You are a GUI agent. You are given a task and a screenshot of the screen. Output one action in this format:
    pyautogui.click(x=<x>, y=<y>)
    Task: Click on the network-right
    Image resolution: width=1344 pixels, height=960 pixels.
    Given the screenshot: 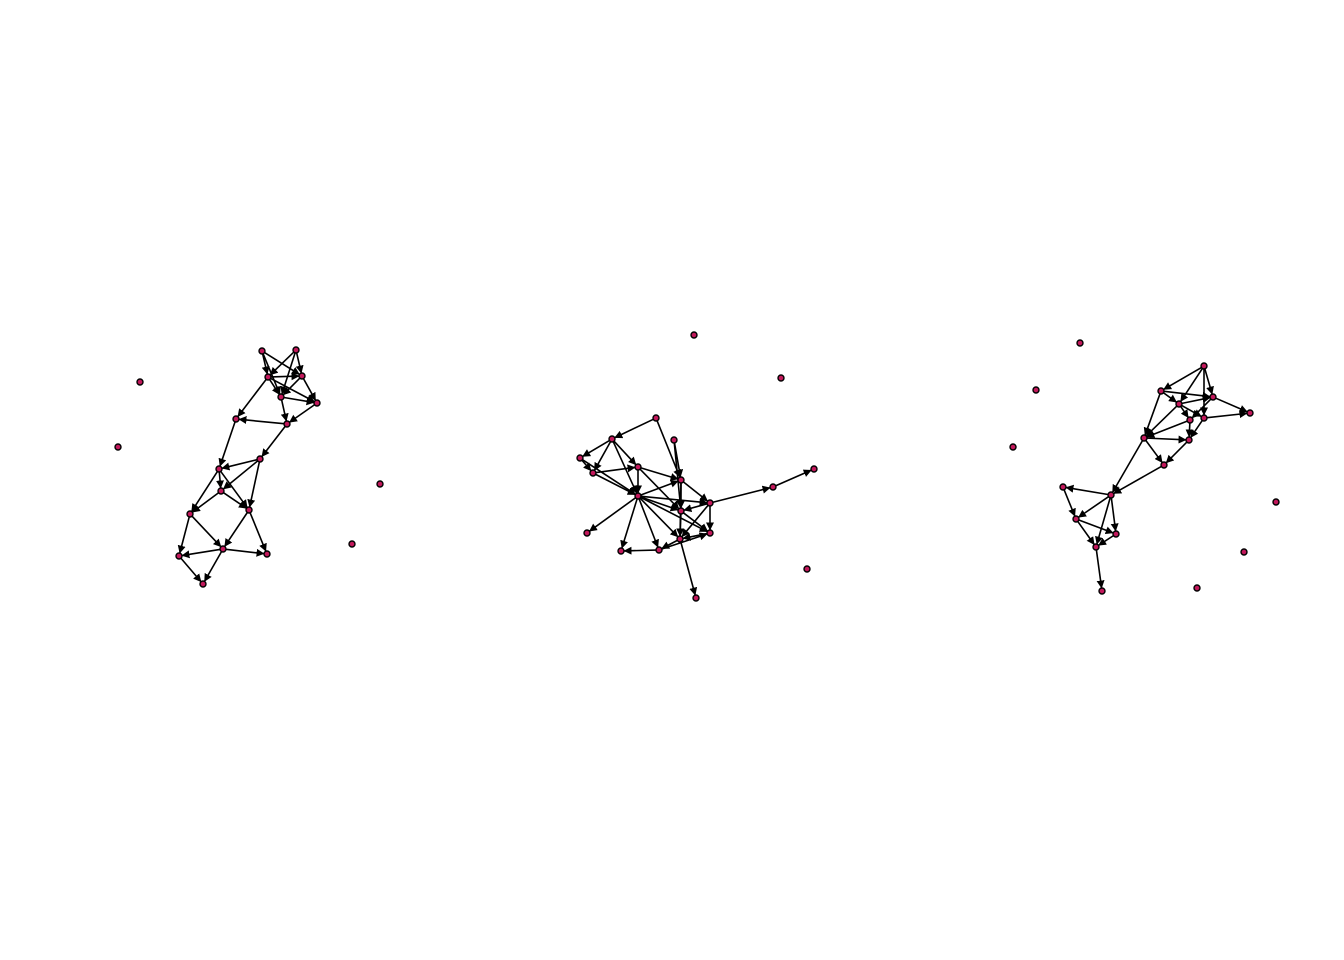 What is the action you would take?
    pyautogui.click(x=1144, y=467)
    